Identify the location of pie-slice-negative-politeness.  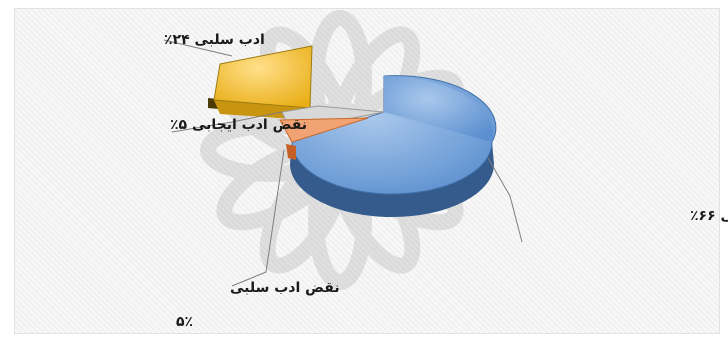
(260, 82).